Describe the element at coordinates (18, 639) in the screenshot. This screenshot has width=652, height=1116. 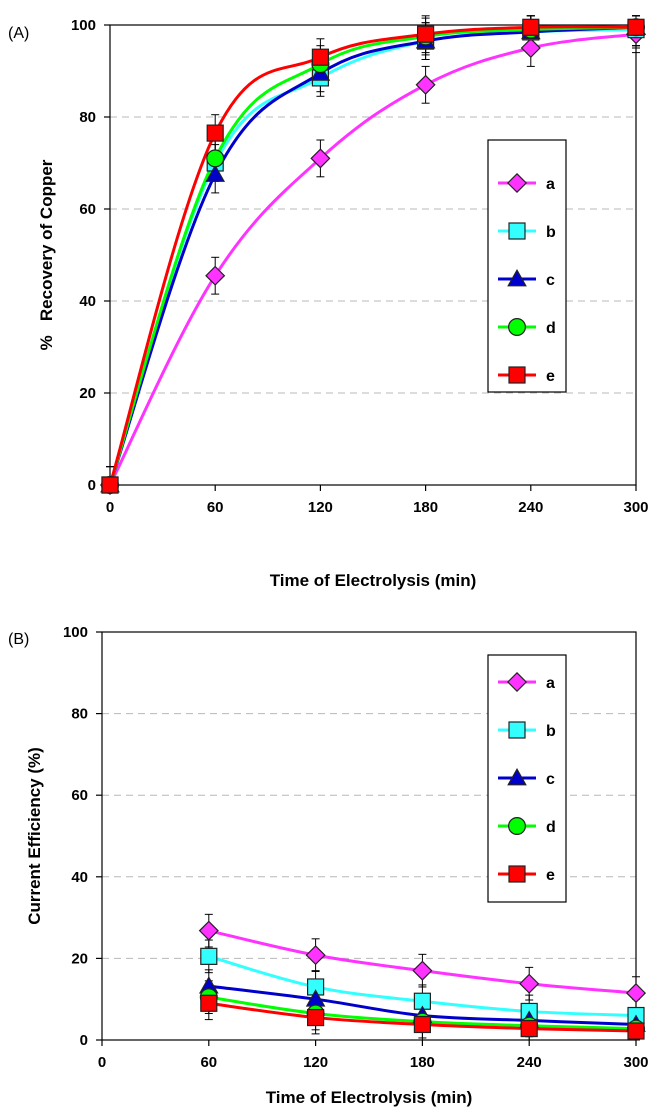
I see `panel-label: (B)` at that location.